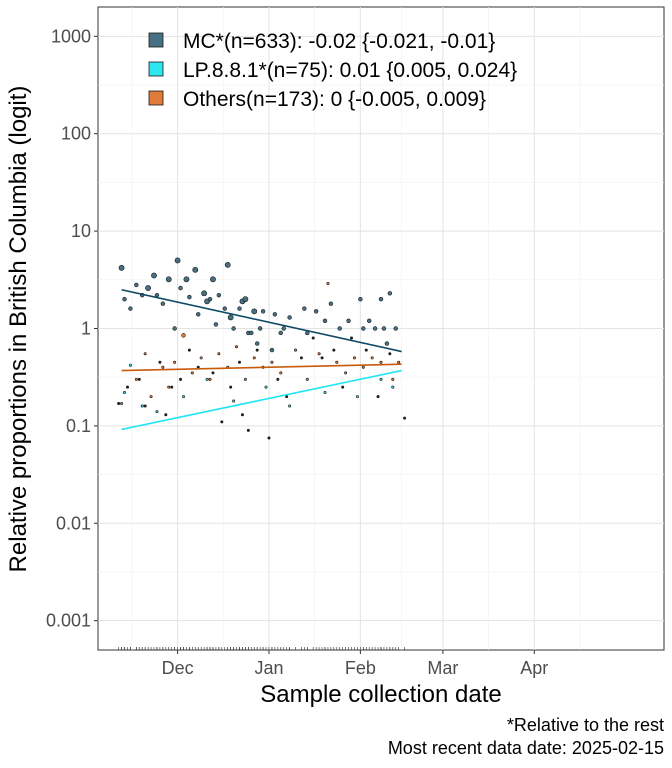 The height and width of the screenshot is (768, 672). I want to click on x-axis: Dec Jan Feb Mar Apr, so click(355, 664).